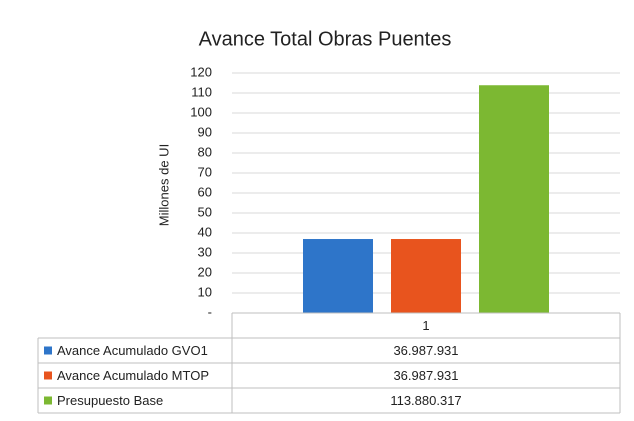  I want to click on x-tick-label: 1, so click(425, 325).